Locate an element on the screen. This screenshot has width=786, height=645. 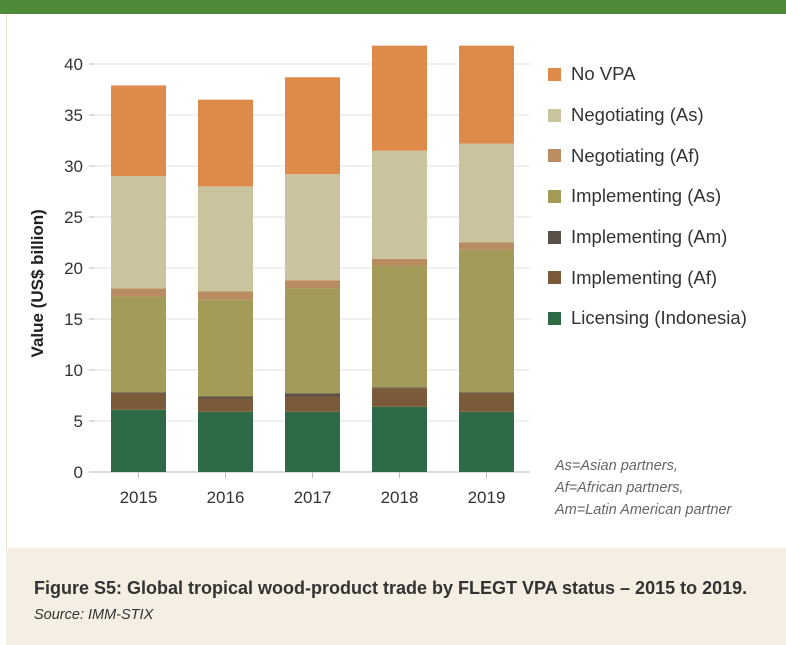
legend-item: Negotiating (Af) is located at coordinates (664, 155).